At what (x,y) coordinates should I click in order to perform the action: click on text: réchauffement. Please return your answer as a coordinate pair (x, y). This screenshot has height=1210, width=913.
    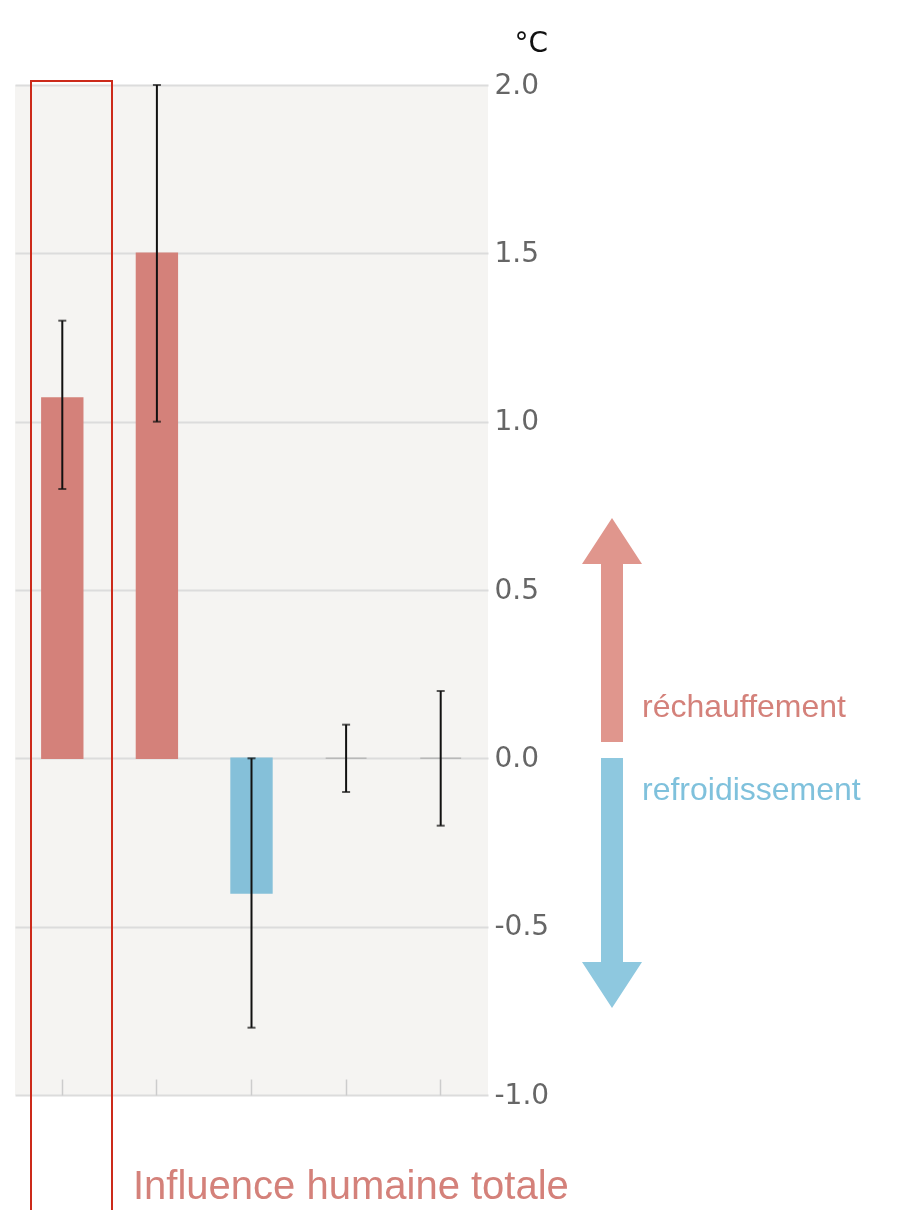
    Looking at the image, I should click on (744, 706).